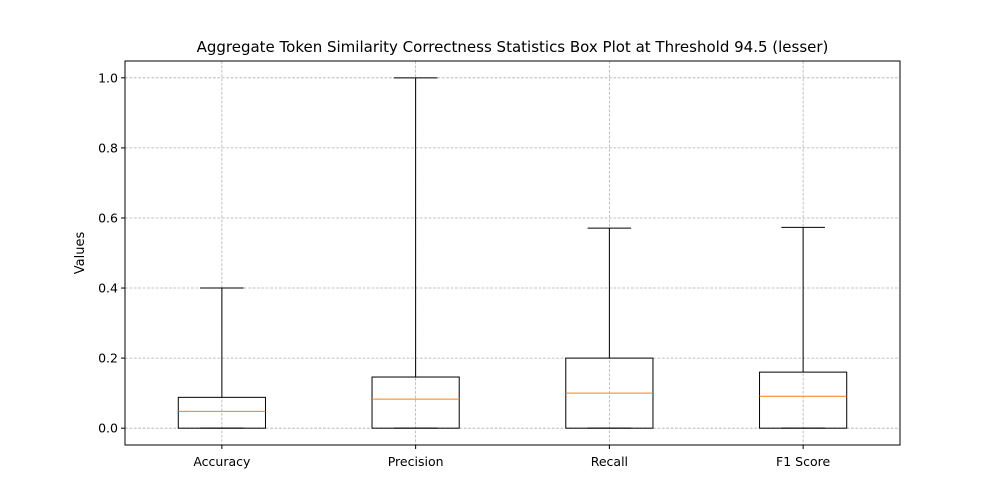 Image resolution: width=1000 pixels, height=504 pixels. Describe the element at coordinates (803, 327) in the screenshot. I see `box-group-f1-score` at that location.